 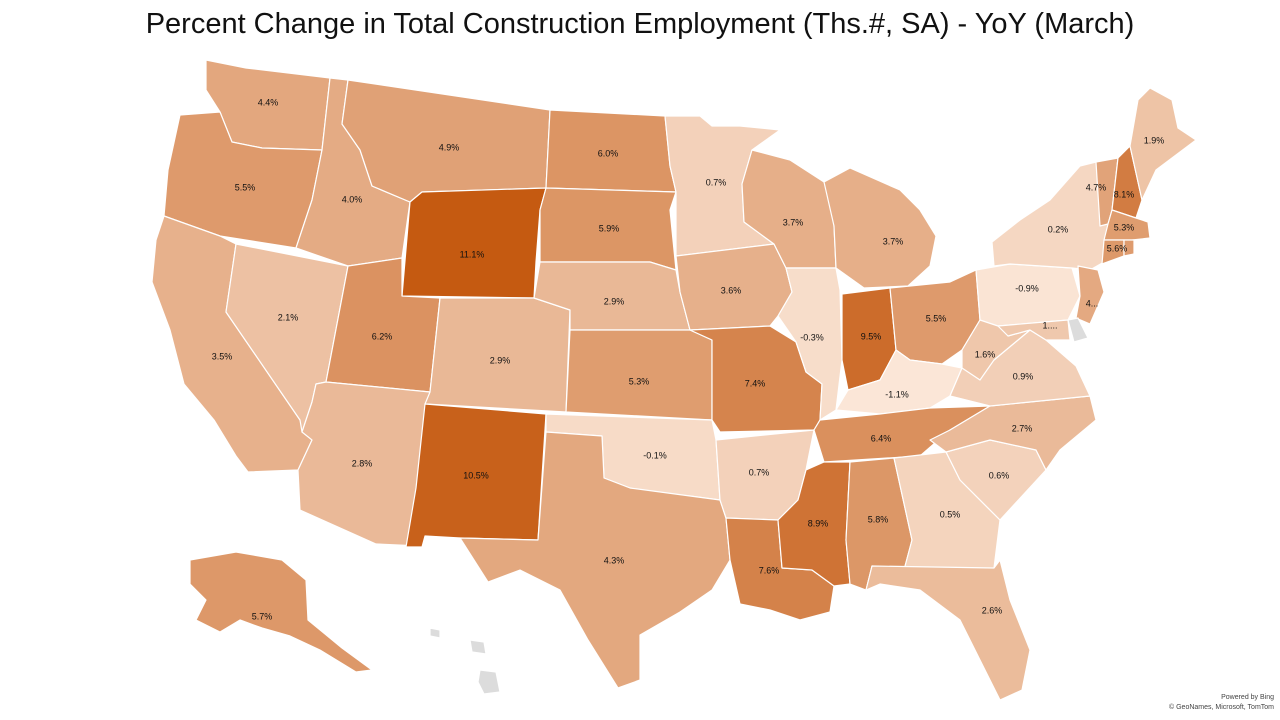 I want to click on state-label-ga: 0.5%, so click(x=950, y=514).